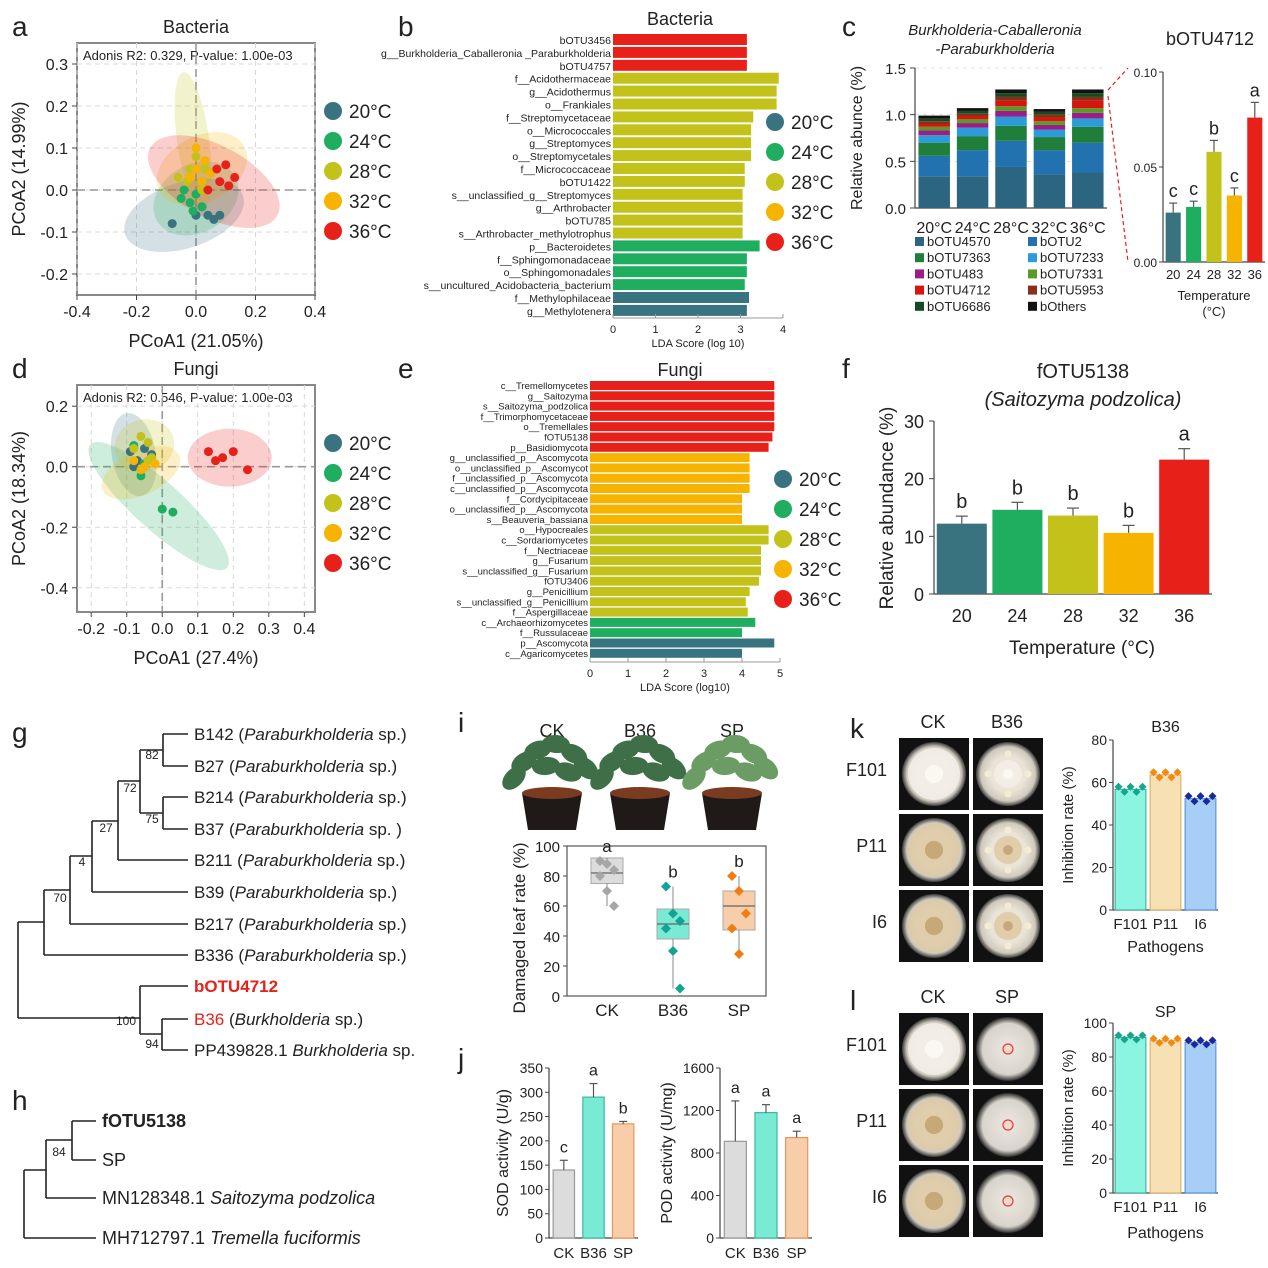 The image size is (1268, 1268). What do you see at coordinates (554, 260) in the screenshot?
I see `lda-bar-label: f__Sphingomonadaceae` at bounding box center [554, 260].